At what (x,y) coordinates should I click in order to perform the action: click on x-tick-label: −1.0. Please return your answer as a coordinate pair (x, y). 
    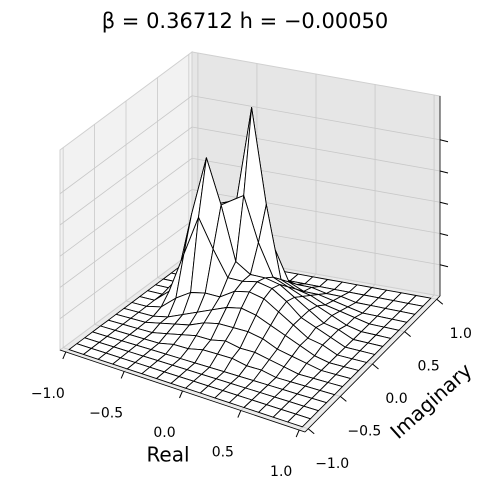
    Looking at the image, I should click on (48, 394).